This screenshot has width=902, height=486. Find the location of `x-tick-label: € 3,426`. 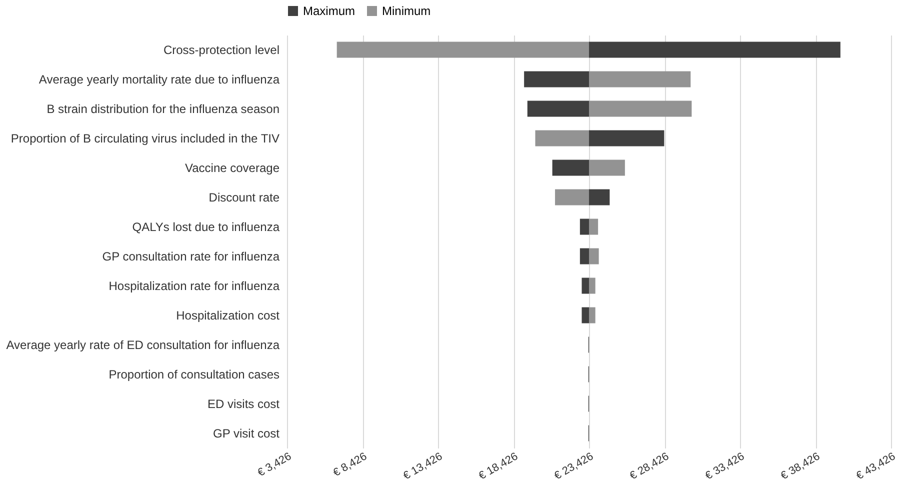

x-tick-label: € 3,426 is located at coordinates (275, 465).